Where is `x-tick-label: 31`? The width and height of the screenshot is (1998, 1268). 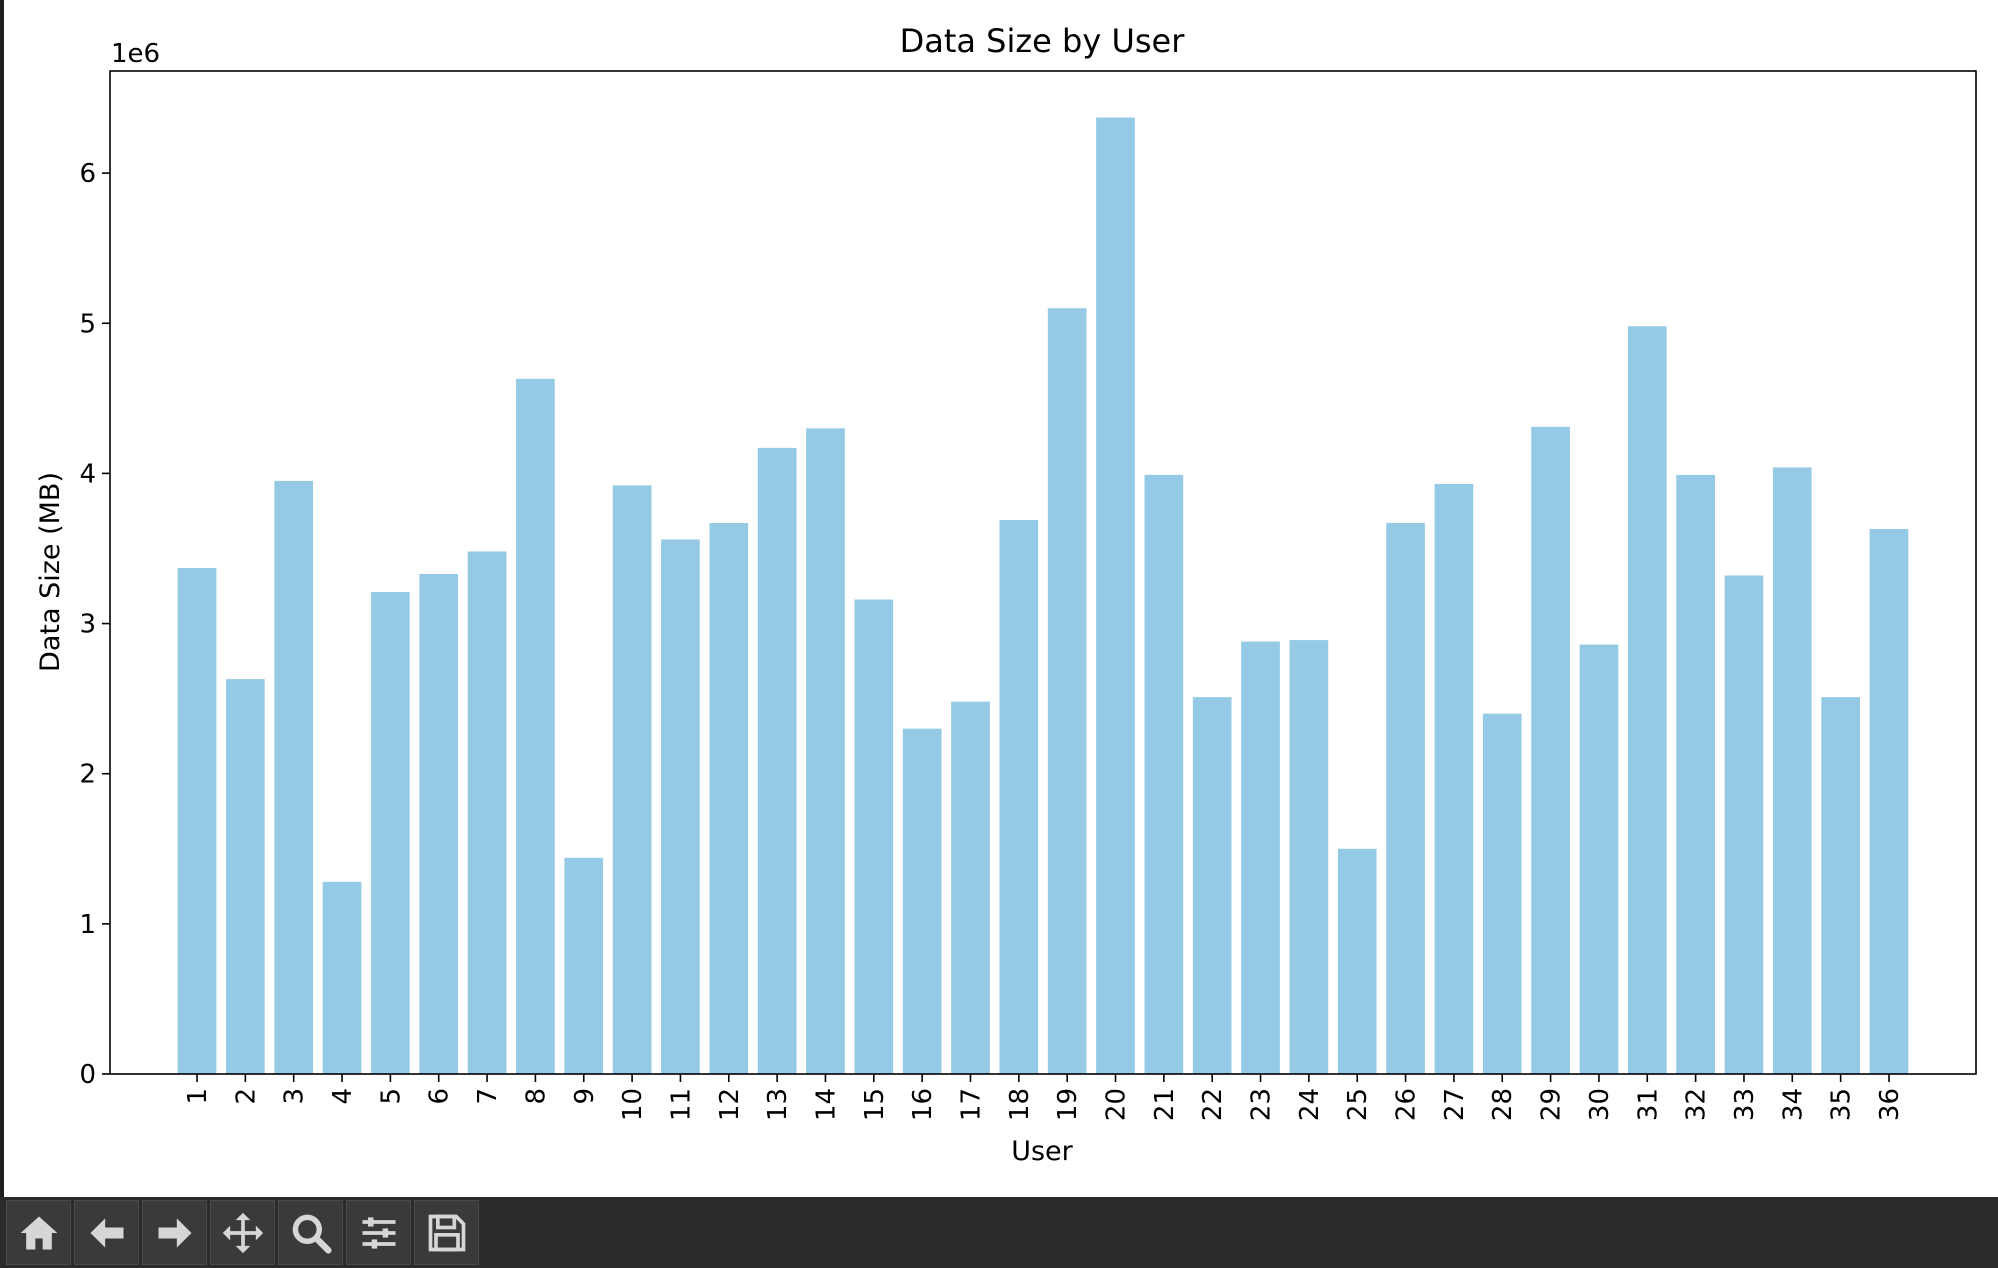
x-tick-label: 31 is located at coordinates (1648, 1104).